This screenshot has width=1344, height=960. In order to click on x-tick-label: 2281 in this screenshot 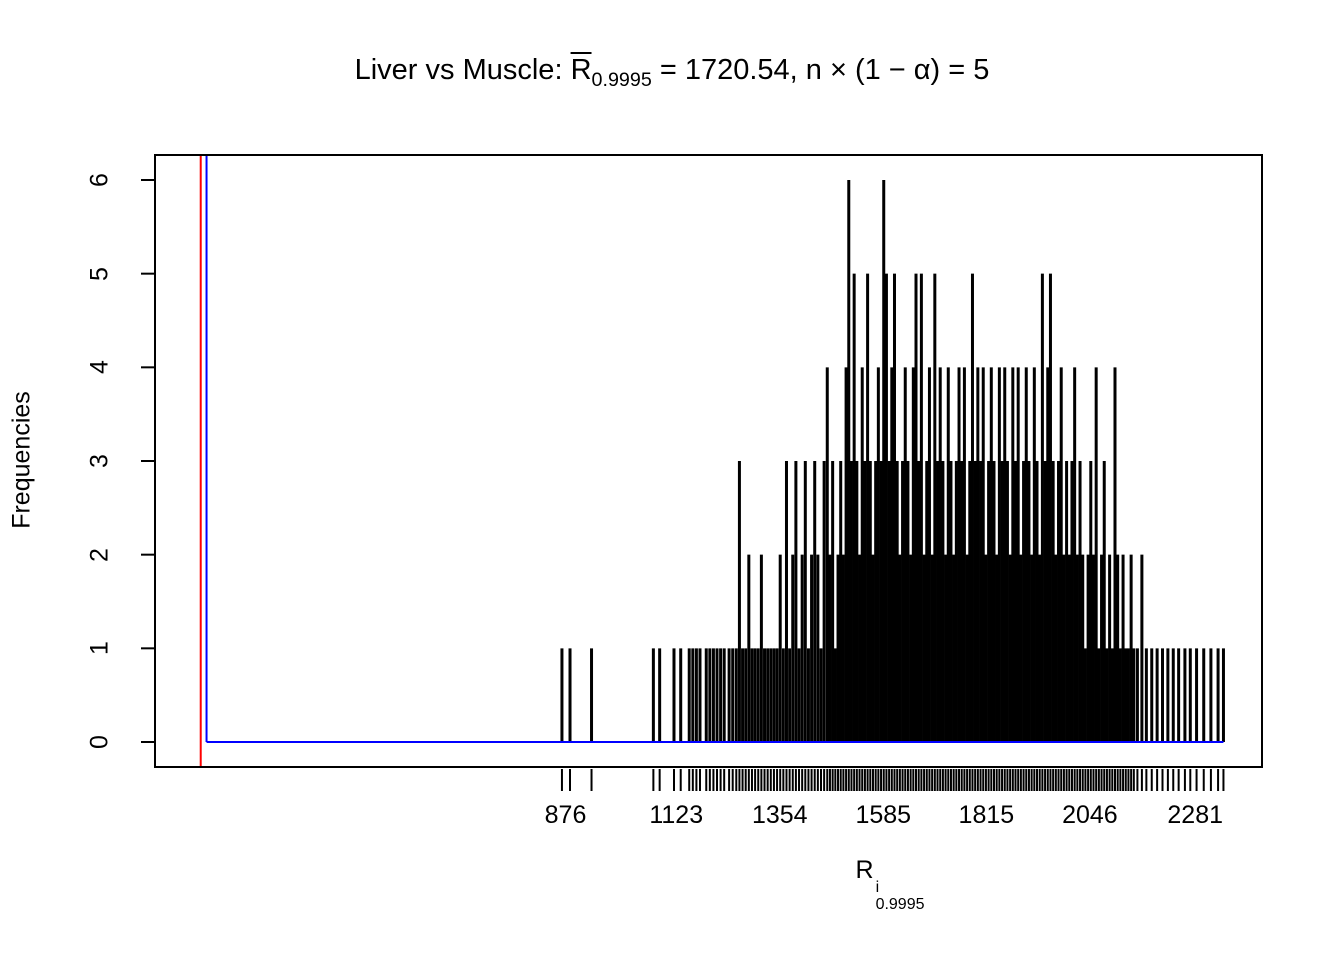, I will do `click(1195, 815)`.